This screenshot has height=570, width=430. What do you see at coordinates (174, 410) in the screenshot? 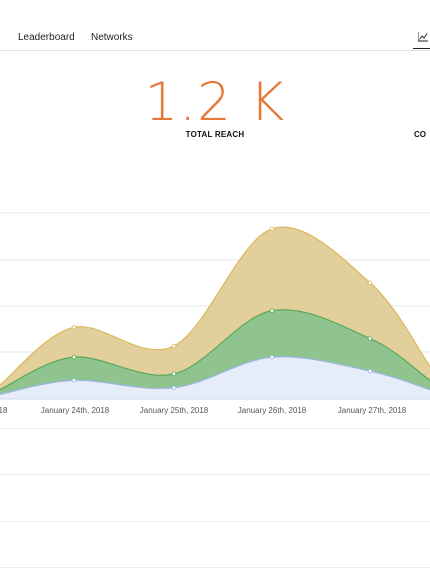
I see `x-tick-label: January 25th, 2018` at bounding box center [174, 410].